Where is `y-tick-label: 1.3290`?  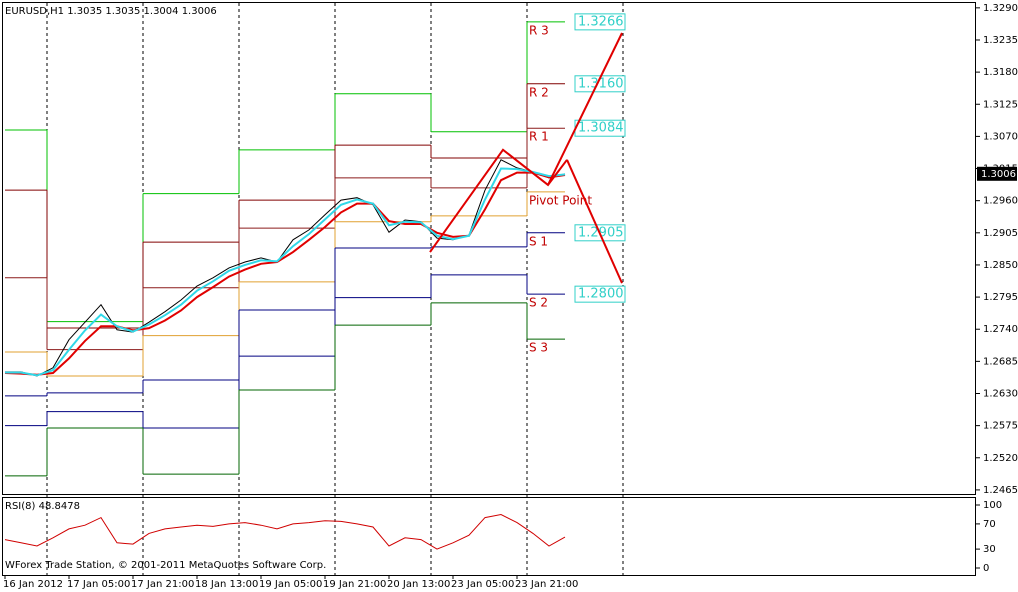 y-tick-label: 1.3290 is located at coordinates (1000, 8).